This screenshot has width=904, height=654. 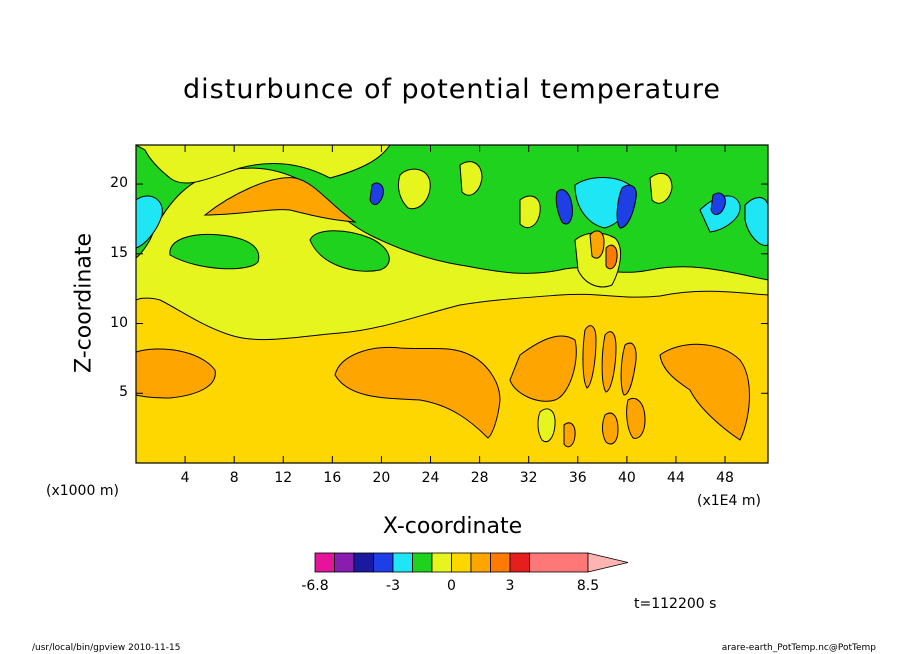 I want to click on region-warm-left, so click(x=176, y=373).